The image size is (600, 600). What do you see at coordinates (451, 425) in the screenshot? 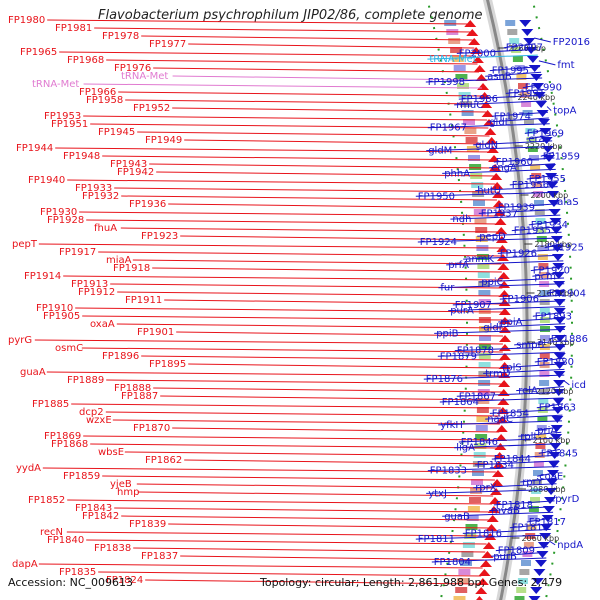
I see `gene-label: yfkH` at bounding box center [451, 425].